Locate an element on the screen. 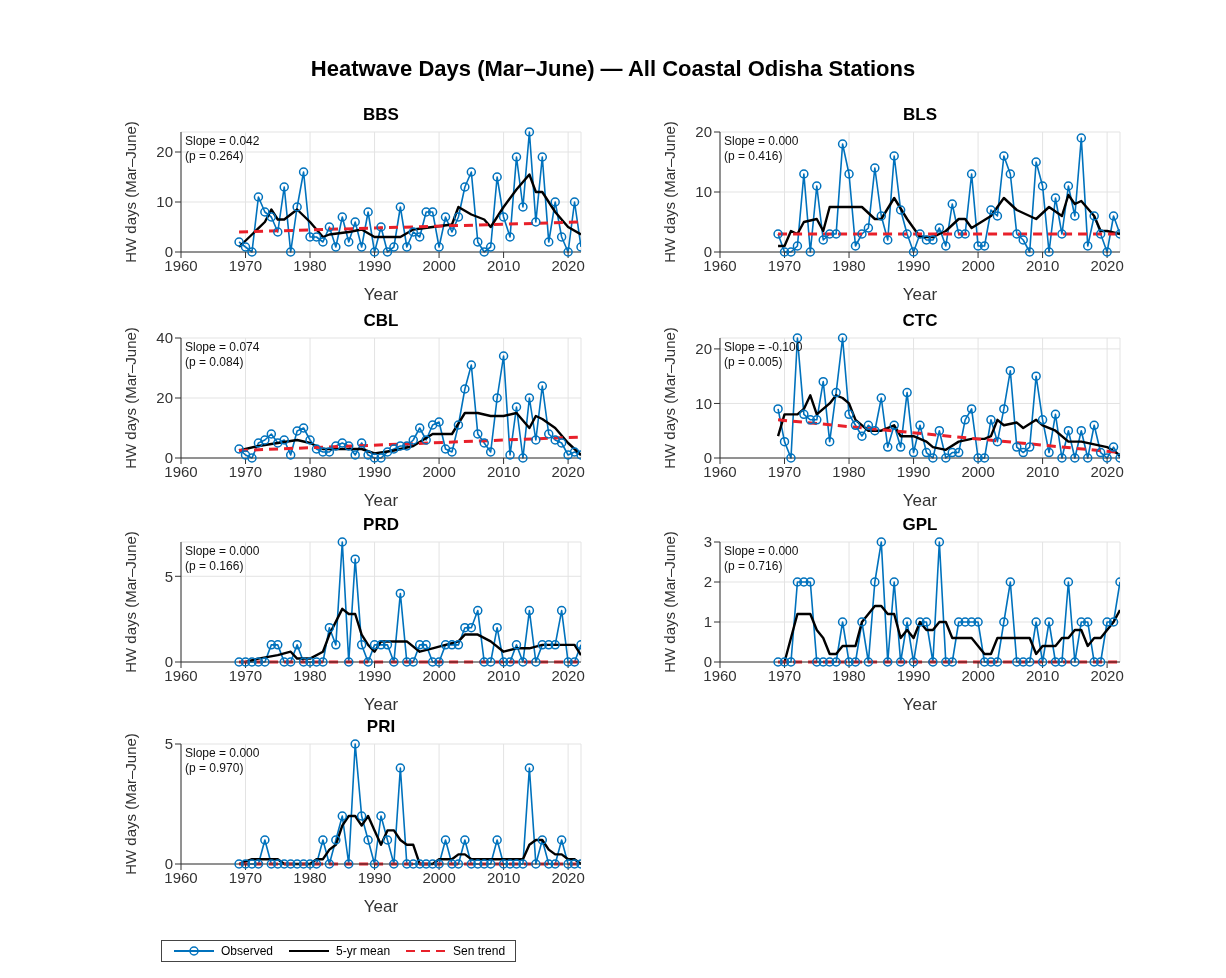  y-tick-label: 40 is located at coordinates (164, 338).